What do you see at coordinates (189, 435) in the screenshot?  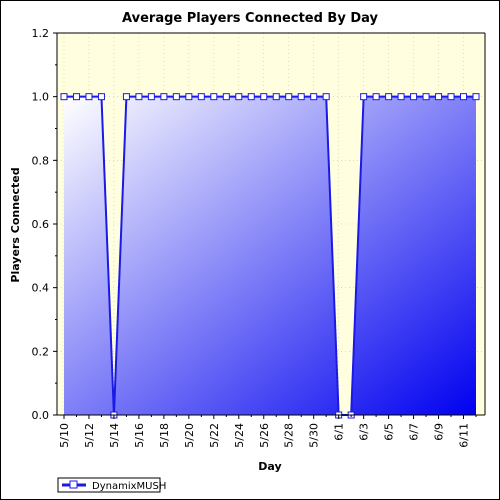 I see `x-tick-label: 5/20` at bounding box center [189, 435].